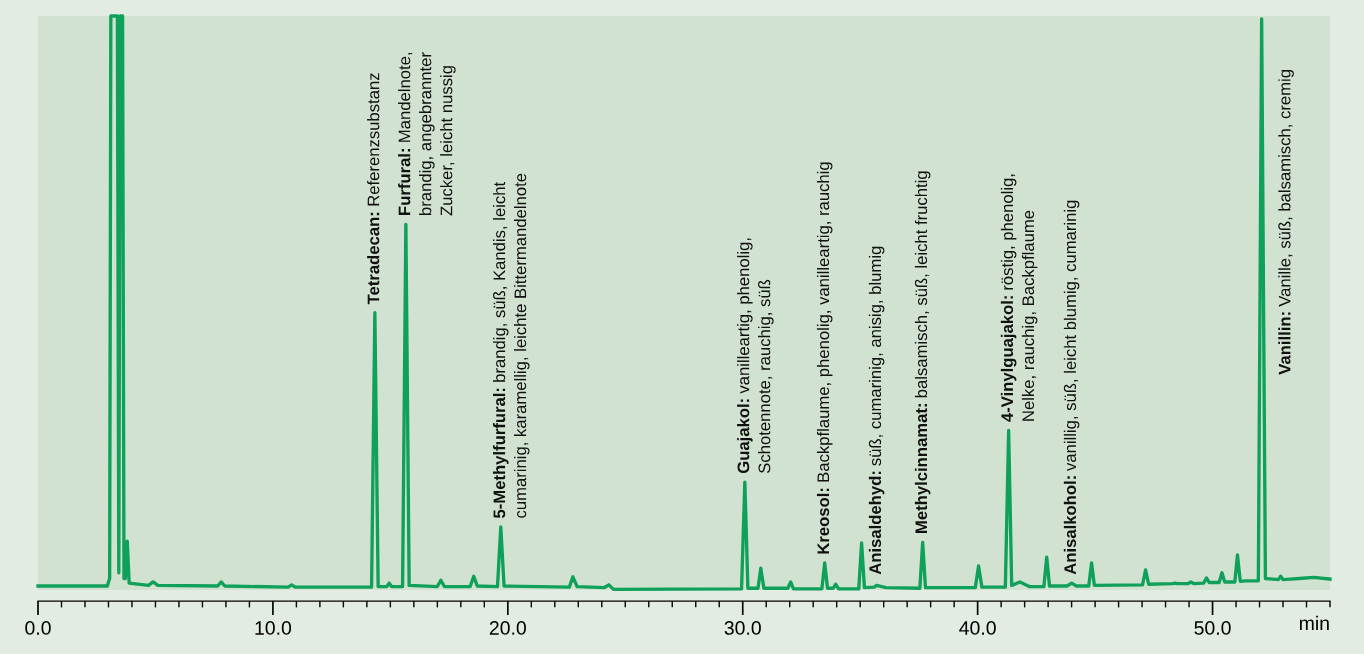 The height and width of the screenshot is (654, 1364). Describe the element at coordinates (922, 352) in the screenshot. I see `annotation: Methylcinnamat: balsamisch, süß, leicht fruchtig` at that location.